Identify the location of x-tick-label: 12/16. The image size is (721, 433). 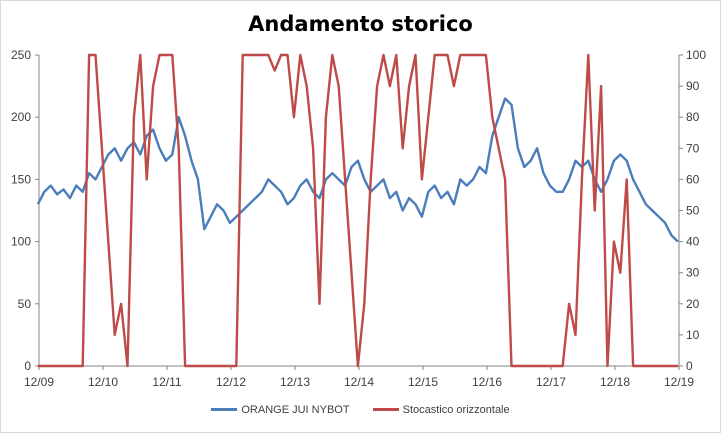
(487, 382).